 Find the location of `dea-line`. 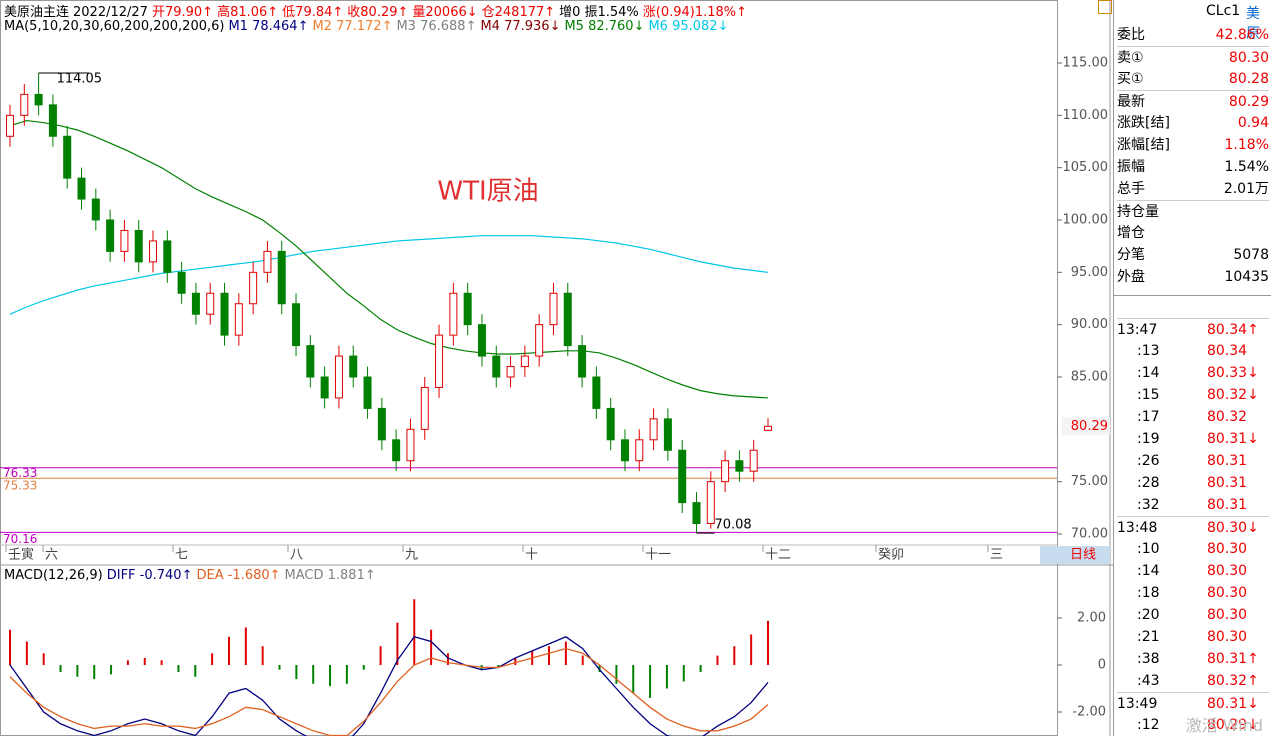

dea-line is located at coordinates (389, 691).